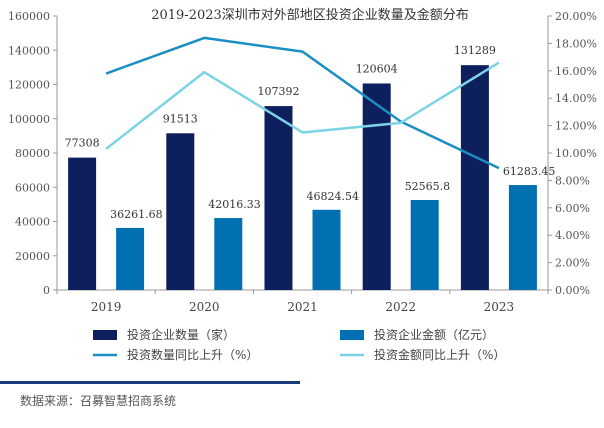 This screenshot has width=604, height=428. Describe the element at coordinates (29, 16) in the screenshot. I see `y-left-tick-label: 160000` at that location.